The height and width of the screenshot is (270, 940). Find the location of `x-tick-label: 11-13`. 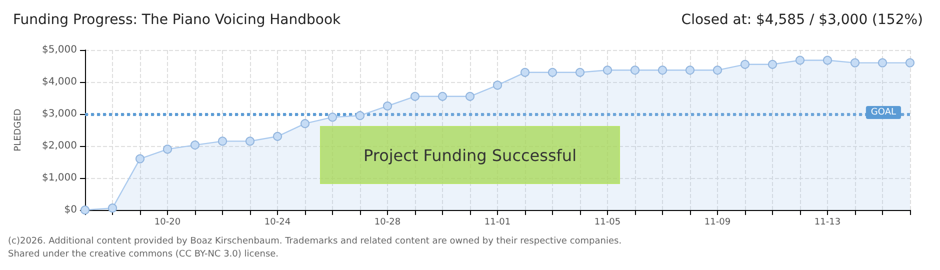

x-tick-label: 11-13 is located at coordinates (827, 223).